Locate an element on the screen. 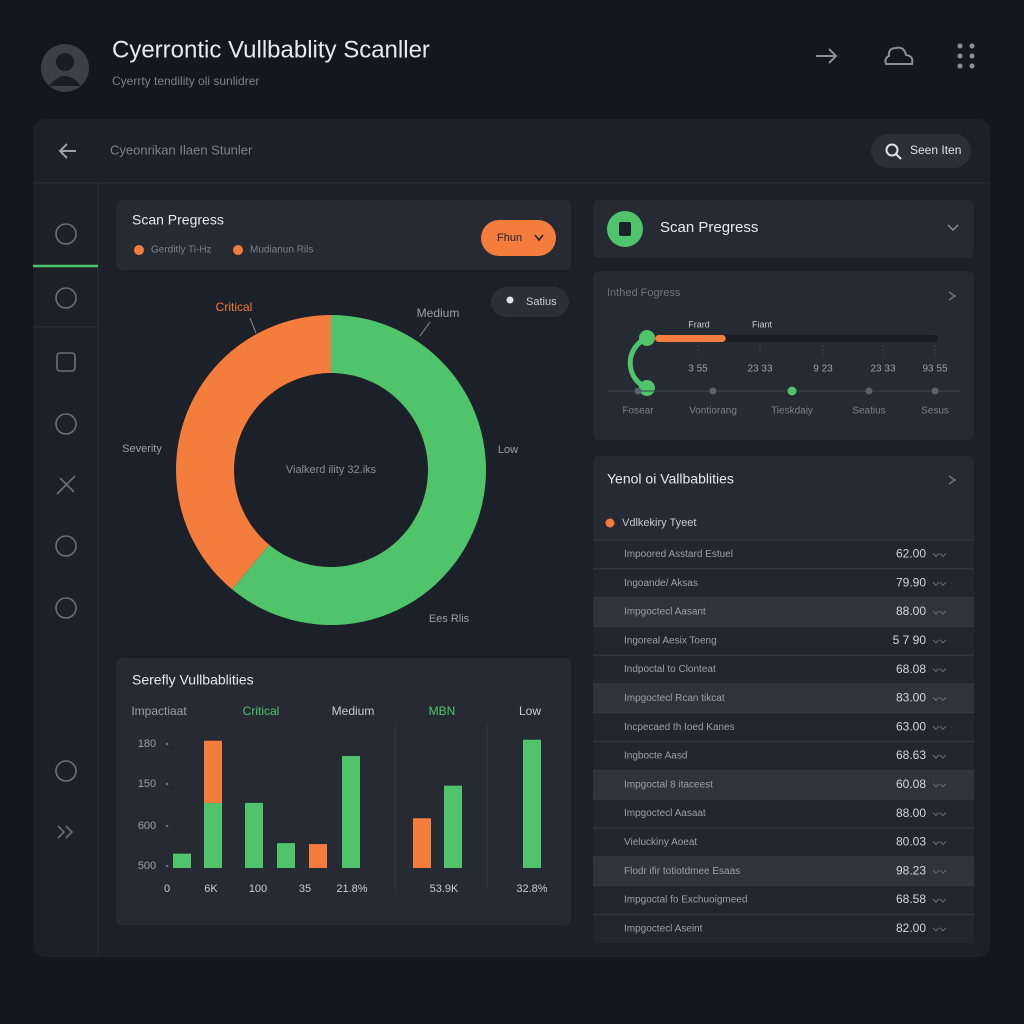 The height and width of the screenshot is (1024, 1024). panel-arrow is located at coordinates (952, 296).